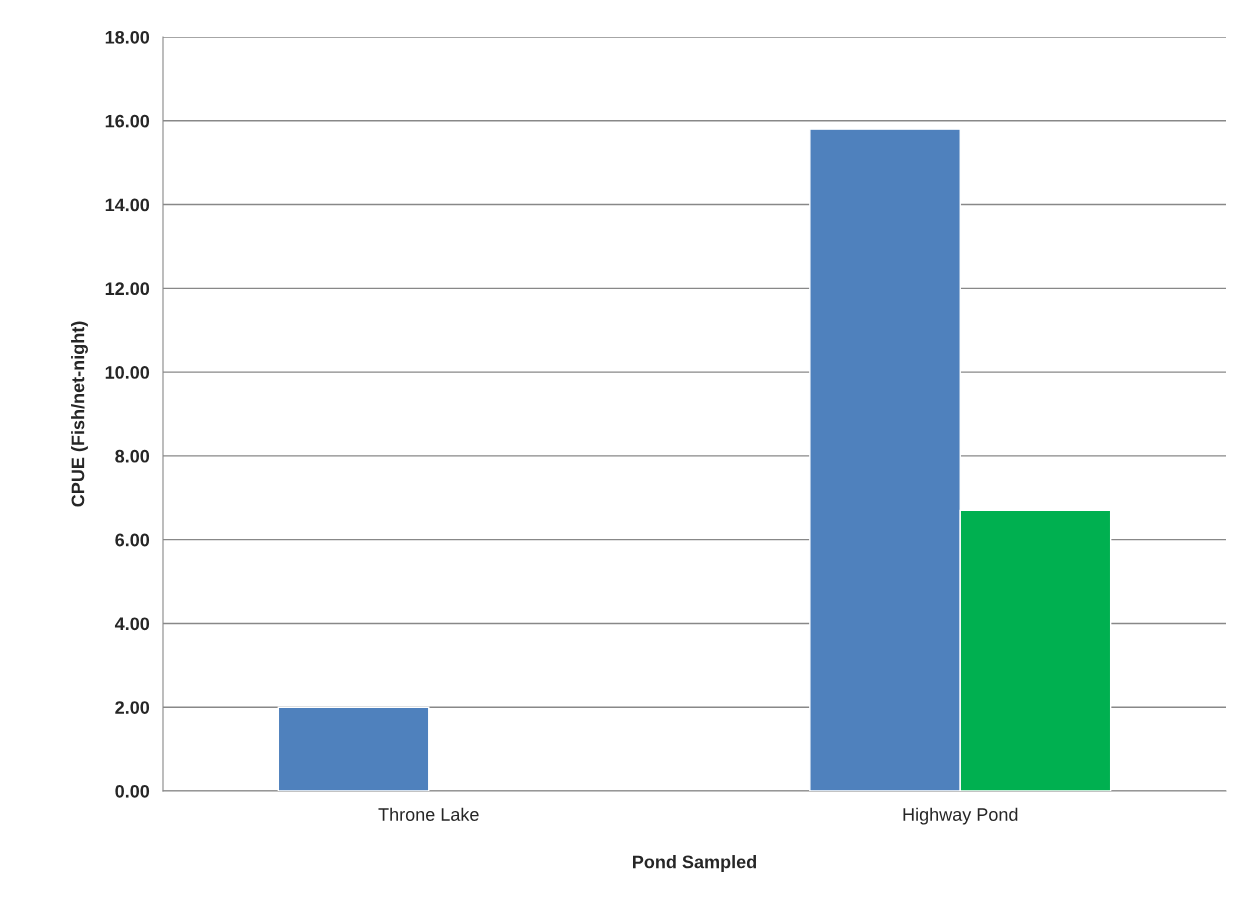 Image resolution: width=1252 pixels, height=913 pixels. I want to click on y-tick-label: 0.00, so click(132, 791).